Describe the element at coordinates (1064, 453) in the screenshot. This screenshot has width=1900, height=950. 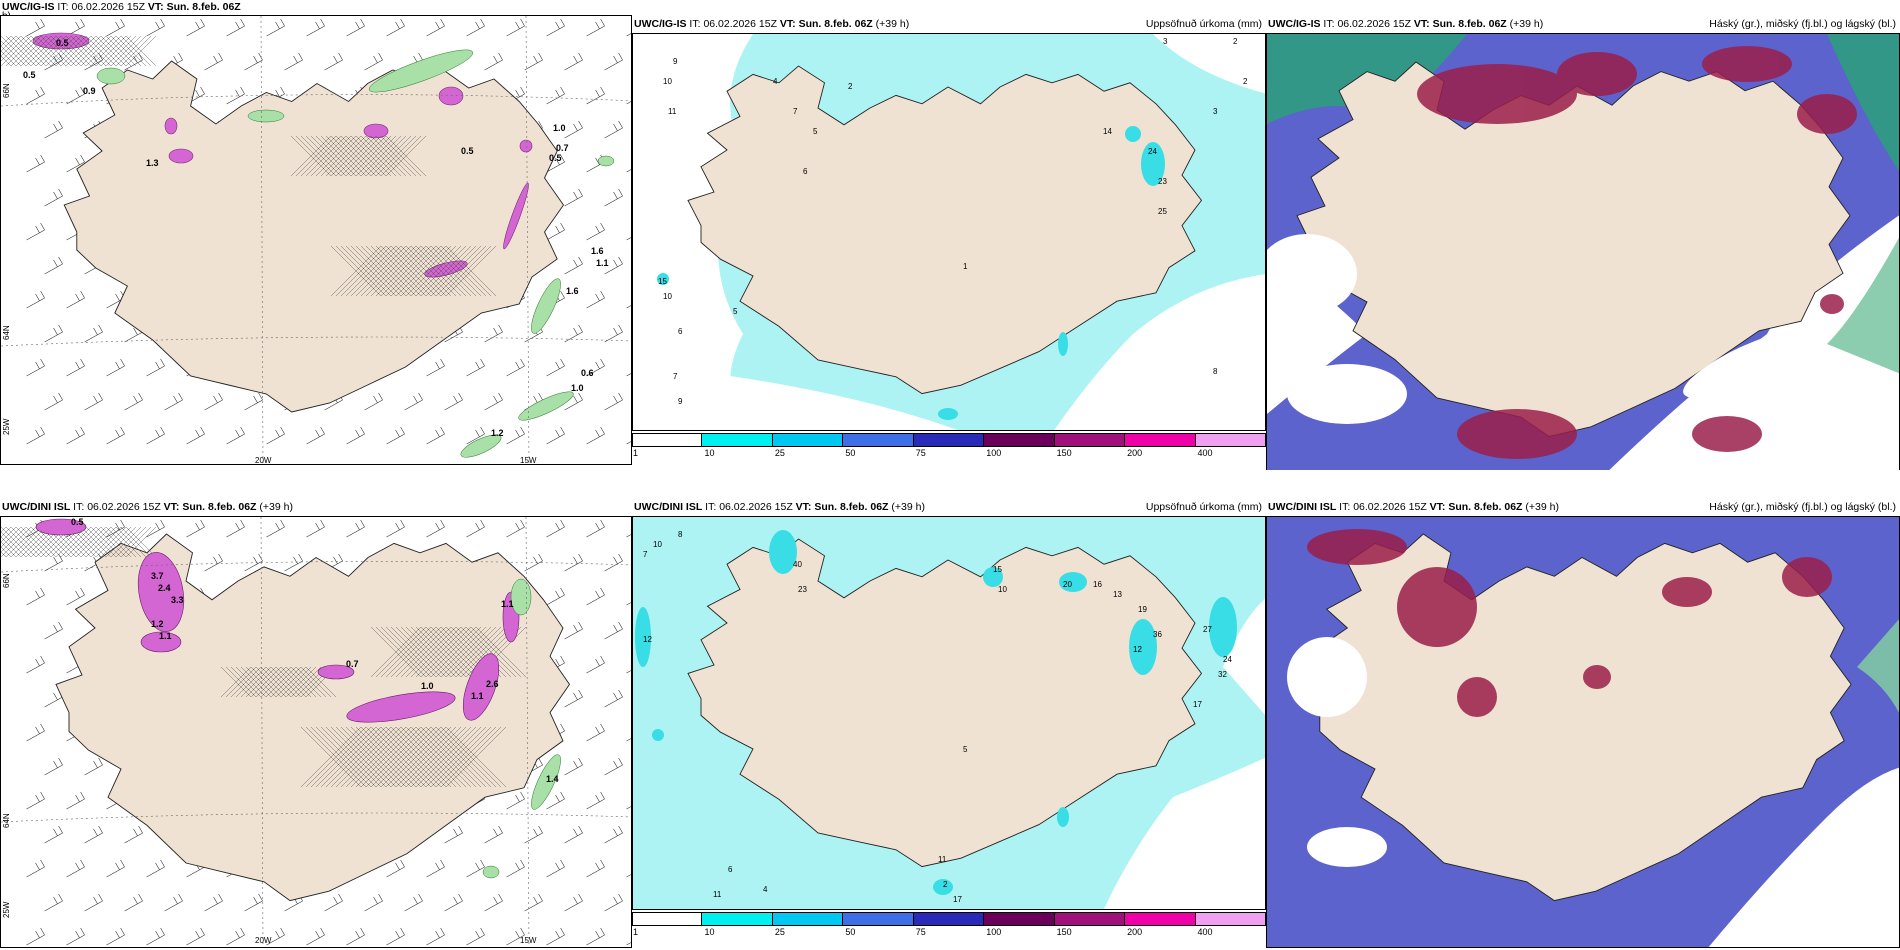
I see `colorbar-tick-label: 150` at that location.